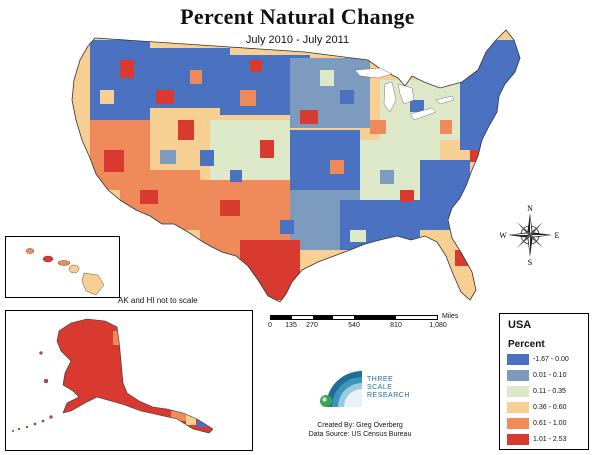  Describe the element at coordinates (291, 325) in the screenshot. I see `scale-label: 135` at that location.